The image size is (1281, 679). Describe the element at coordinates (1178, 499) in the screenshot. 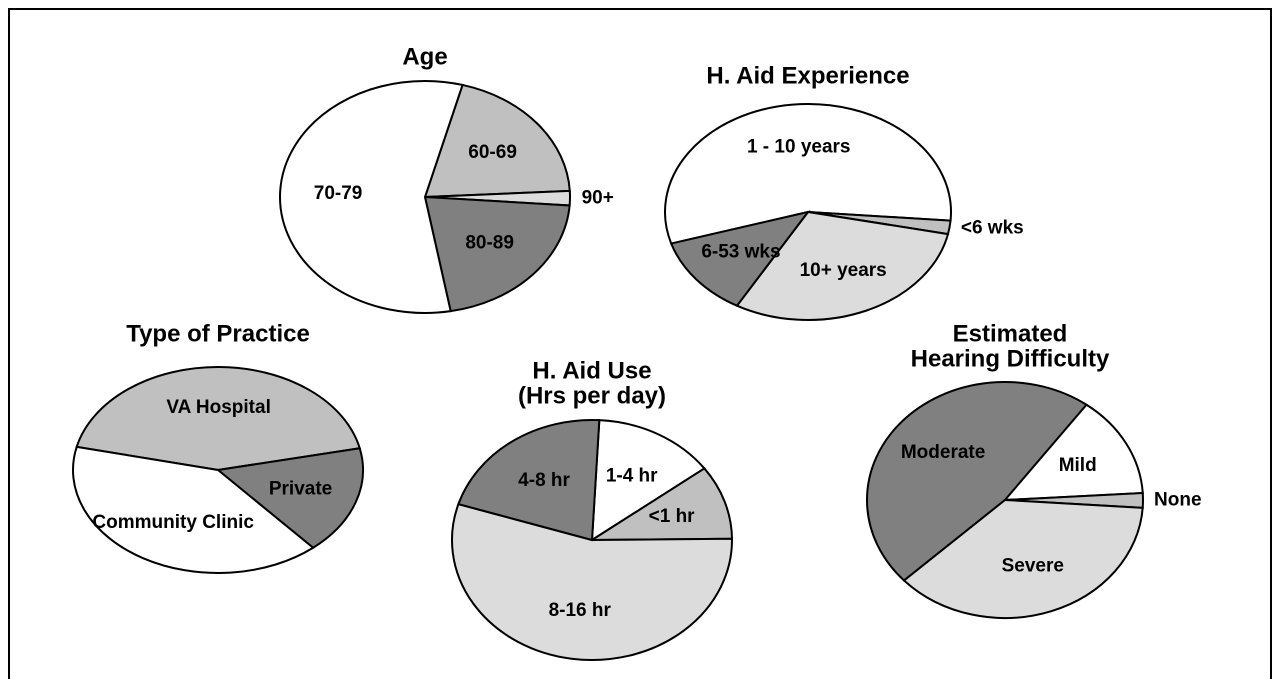

I see `slice-label: None` at that location.